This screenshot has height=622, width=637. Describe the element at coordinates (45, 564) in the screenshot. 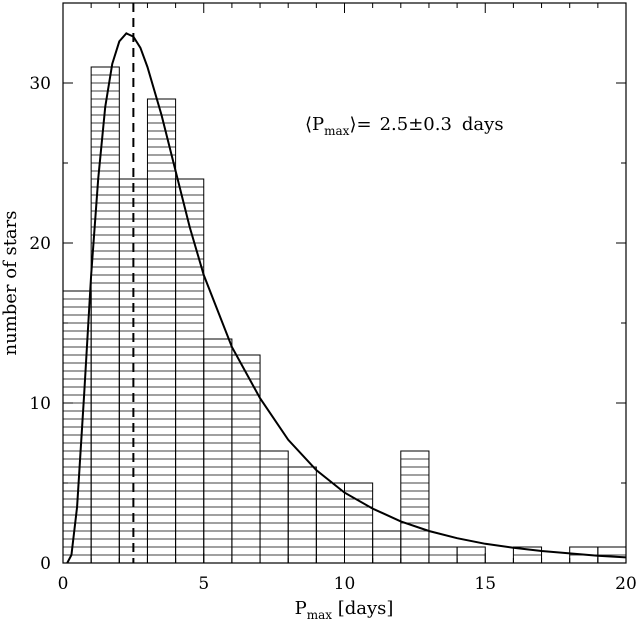

I see `y-tick-label: 0` at that location.